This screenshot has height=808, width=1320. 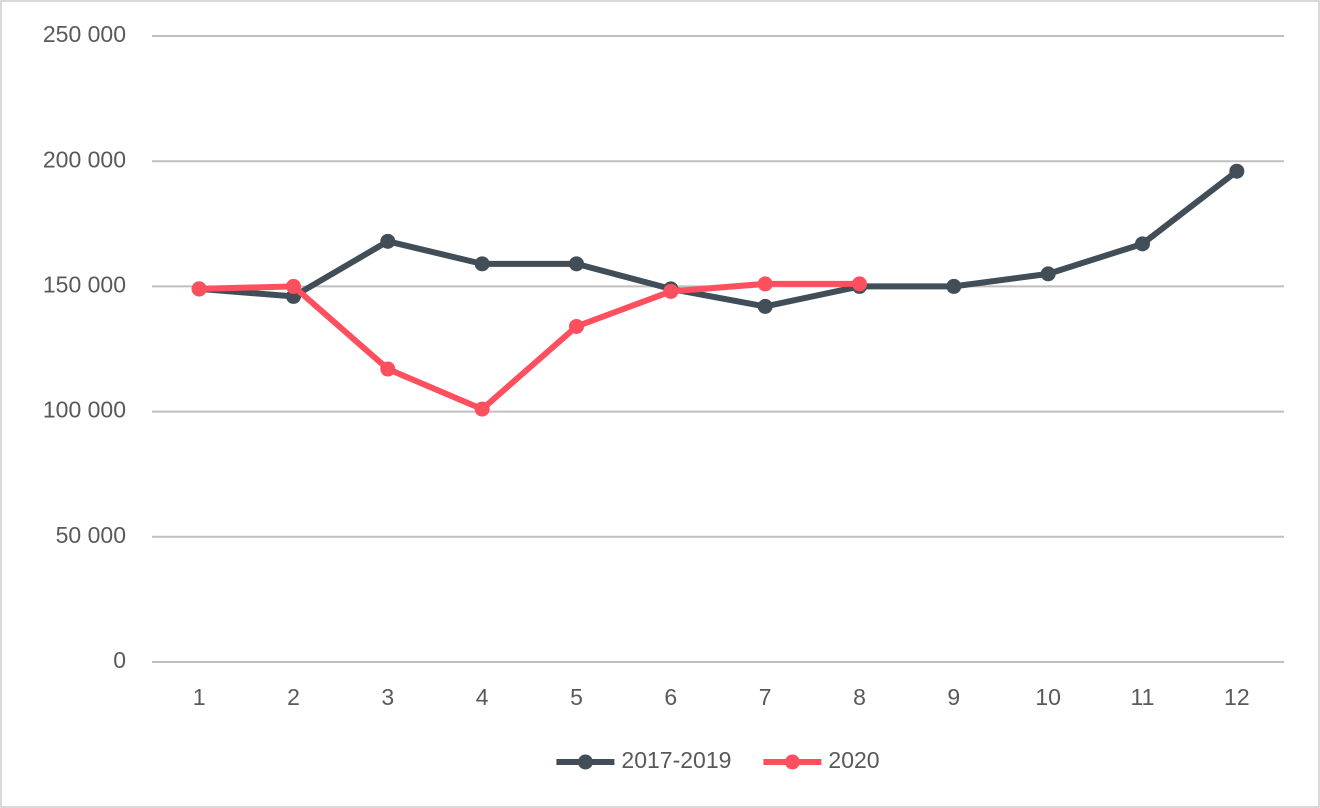 I want to click on x-tick-label: 6, so click(x=670, y=697).